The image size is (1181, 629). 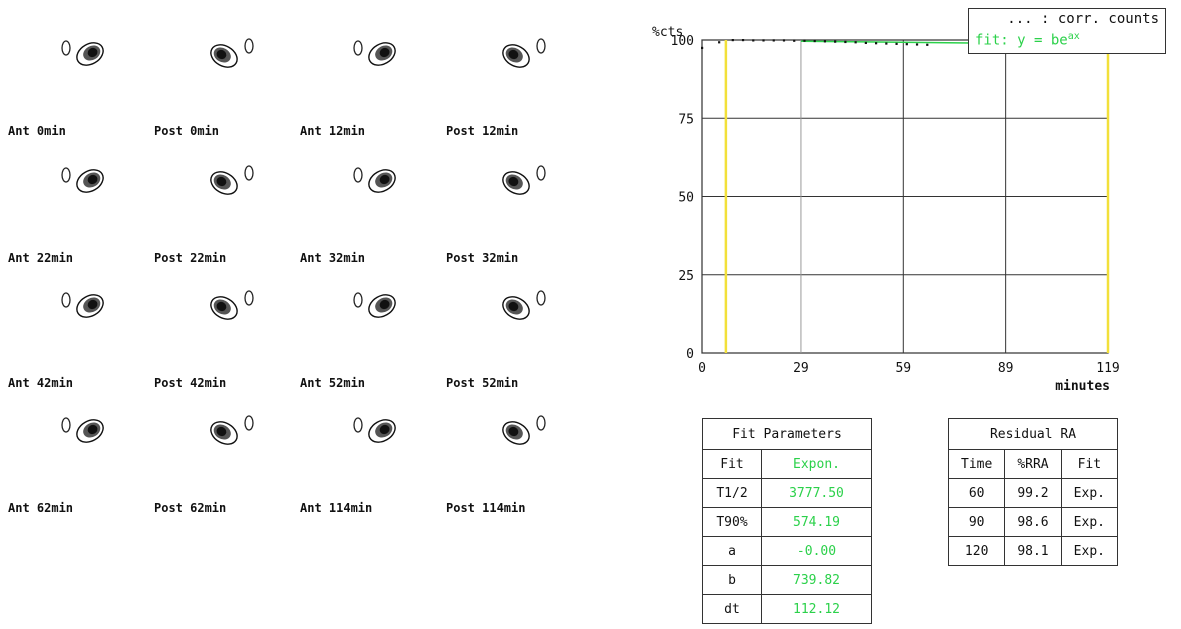 I want to click on residual-row: 60 99.2 Exp., so click(x=1033, y=493).